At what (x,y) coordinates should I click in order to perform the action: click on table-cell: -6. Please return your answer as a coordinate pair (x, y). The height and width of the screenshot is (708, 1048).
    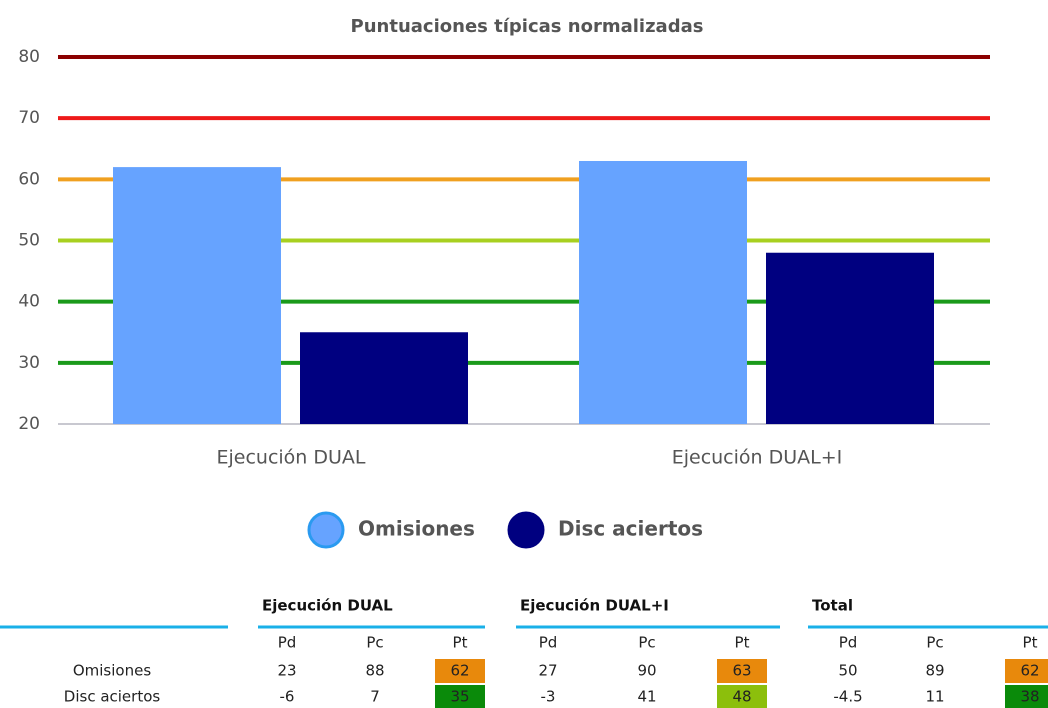
    Looking at the image, I should click on (287, 697).